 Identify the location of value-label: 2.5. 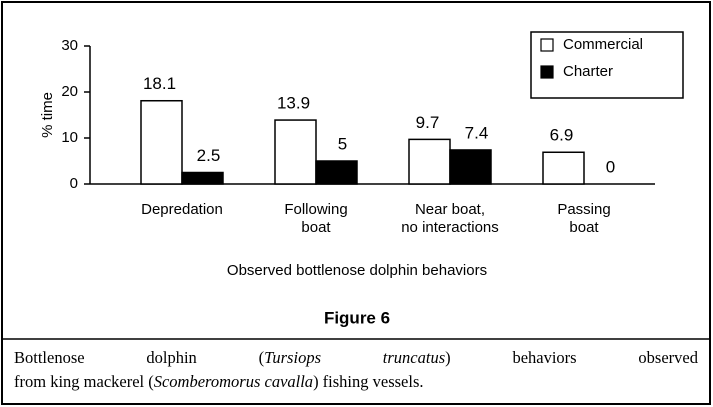
(209, 155).